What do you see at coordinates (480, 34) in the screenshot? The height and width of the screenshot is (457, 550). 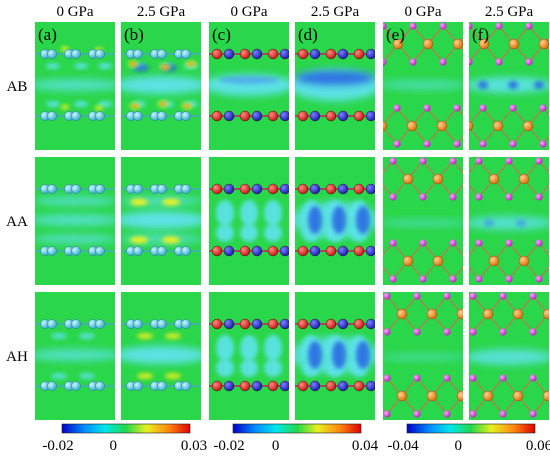 I see `panel-label-f: (f)` at bounding box center [480, 34].